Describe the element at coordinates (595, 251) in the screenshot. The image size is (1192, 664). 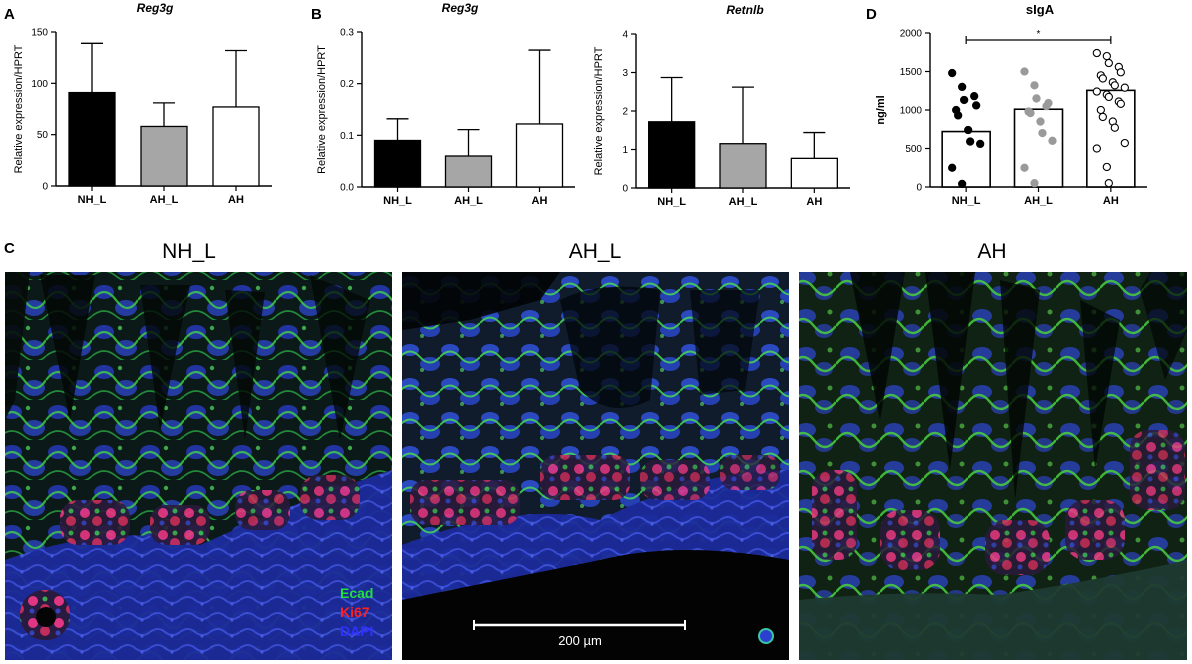
I see `micrograph-title-ah-l: AH_L` at that location.